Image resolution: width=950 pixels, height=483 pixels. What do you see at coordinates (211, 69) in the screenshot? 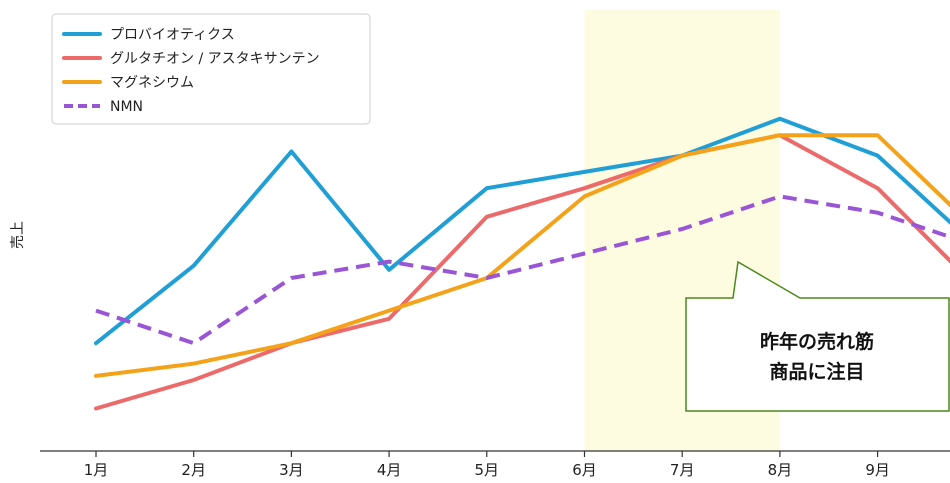
I see `legend-box` at bounding box center [211, 69].